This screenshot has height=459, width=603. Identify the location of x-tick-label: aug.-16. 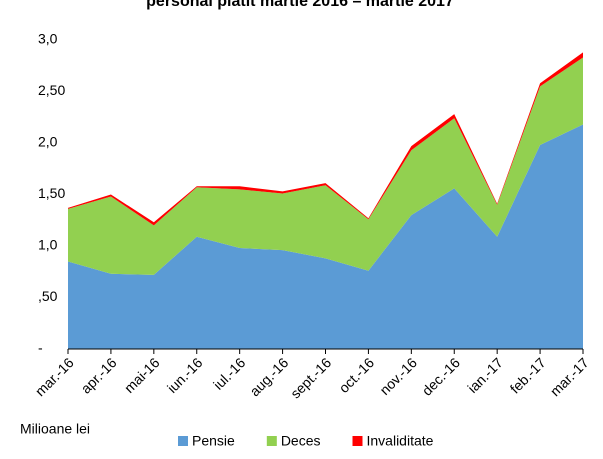
(268, 376).